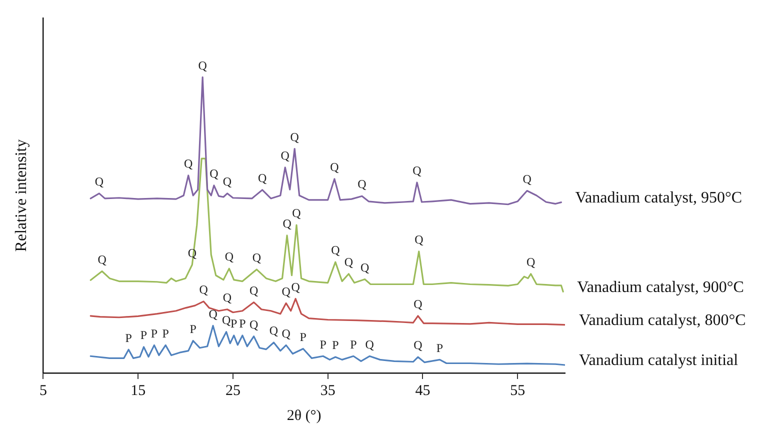  I want to click on x-tick-label: 45, so click(422, 390).